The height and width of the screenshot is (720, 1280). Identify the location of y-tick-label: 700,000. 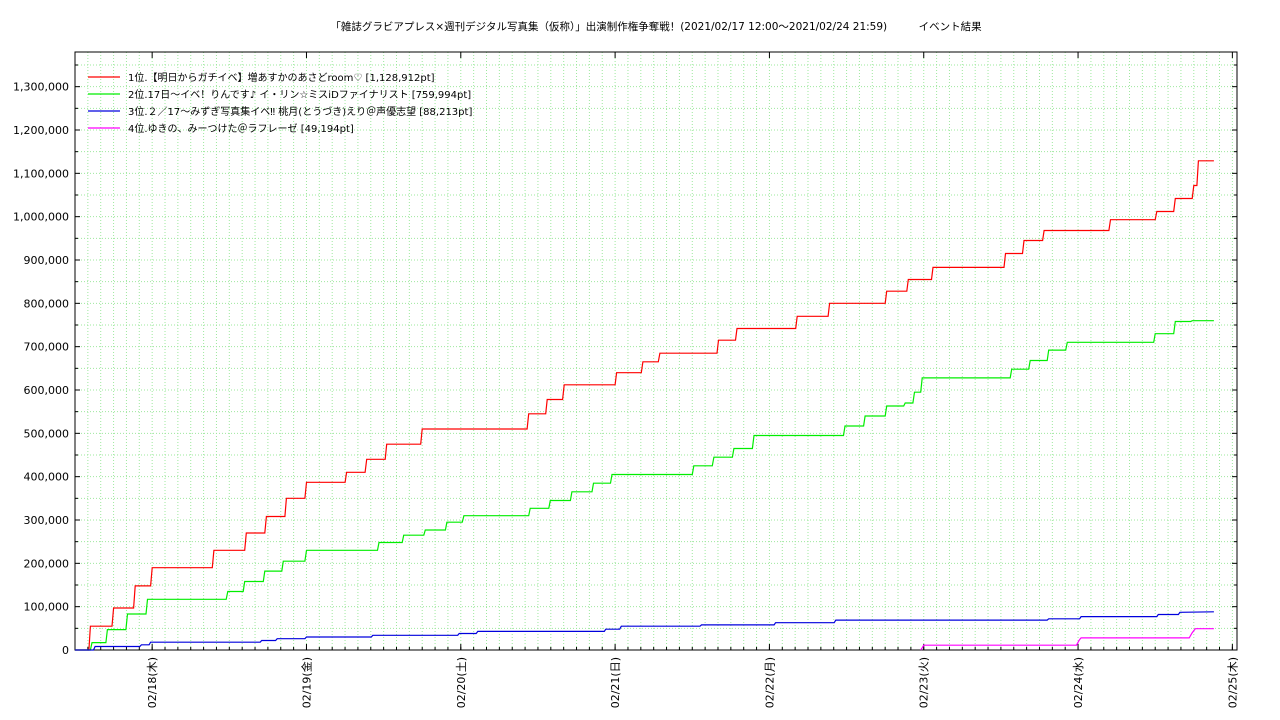
(47, 347).